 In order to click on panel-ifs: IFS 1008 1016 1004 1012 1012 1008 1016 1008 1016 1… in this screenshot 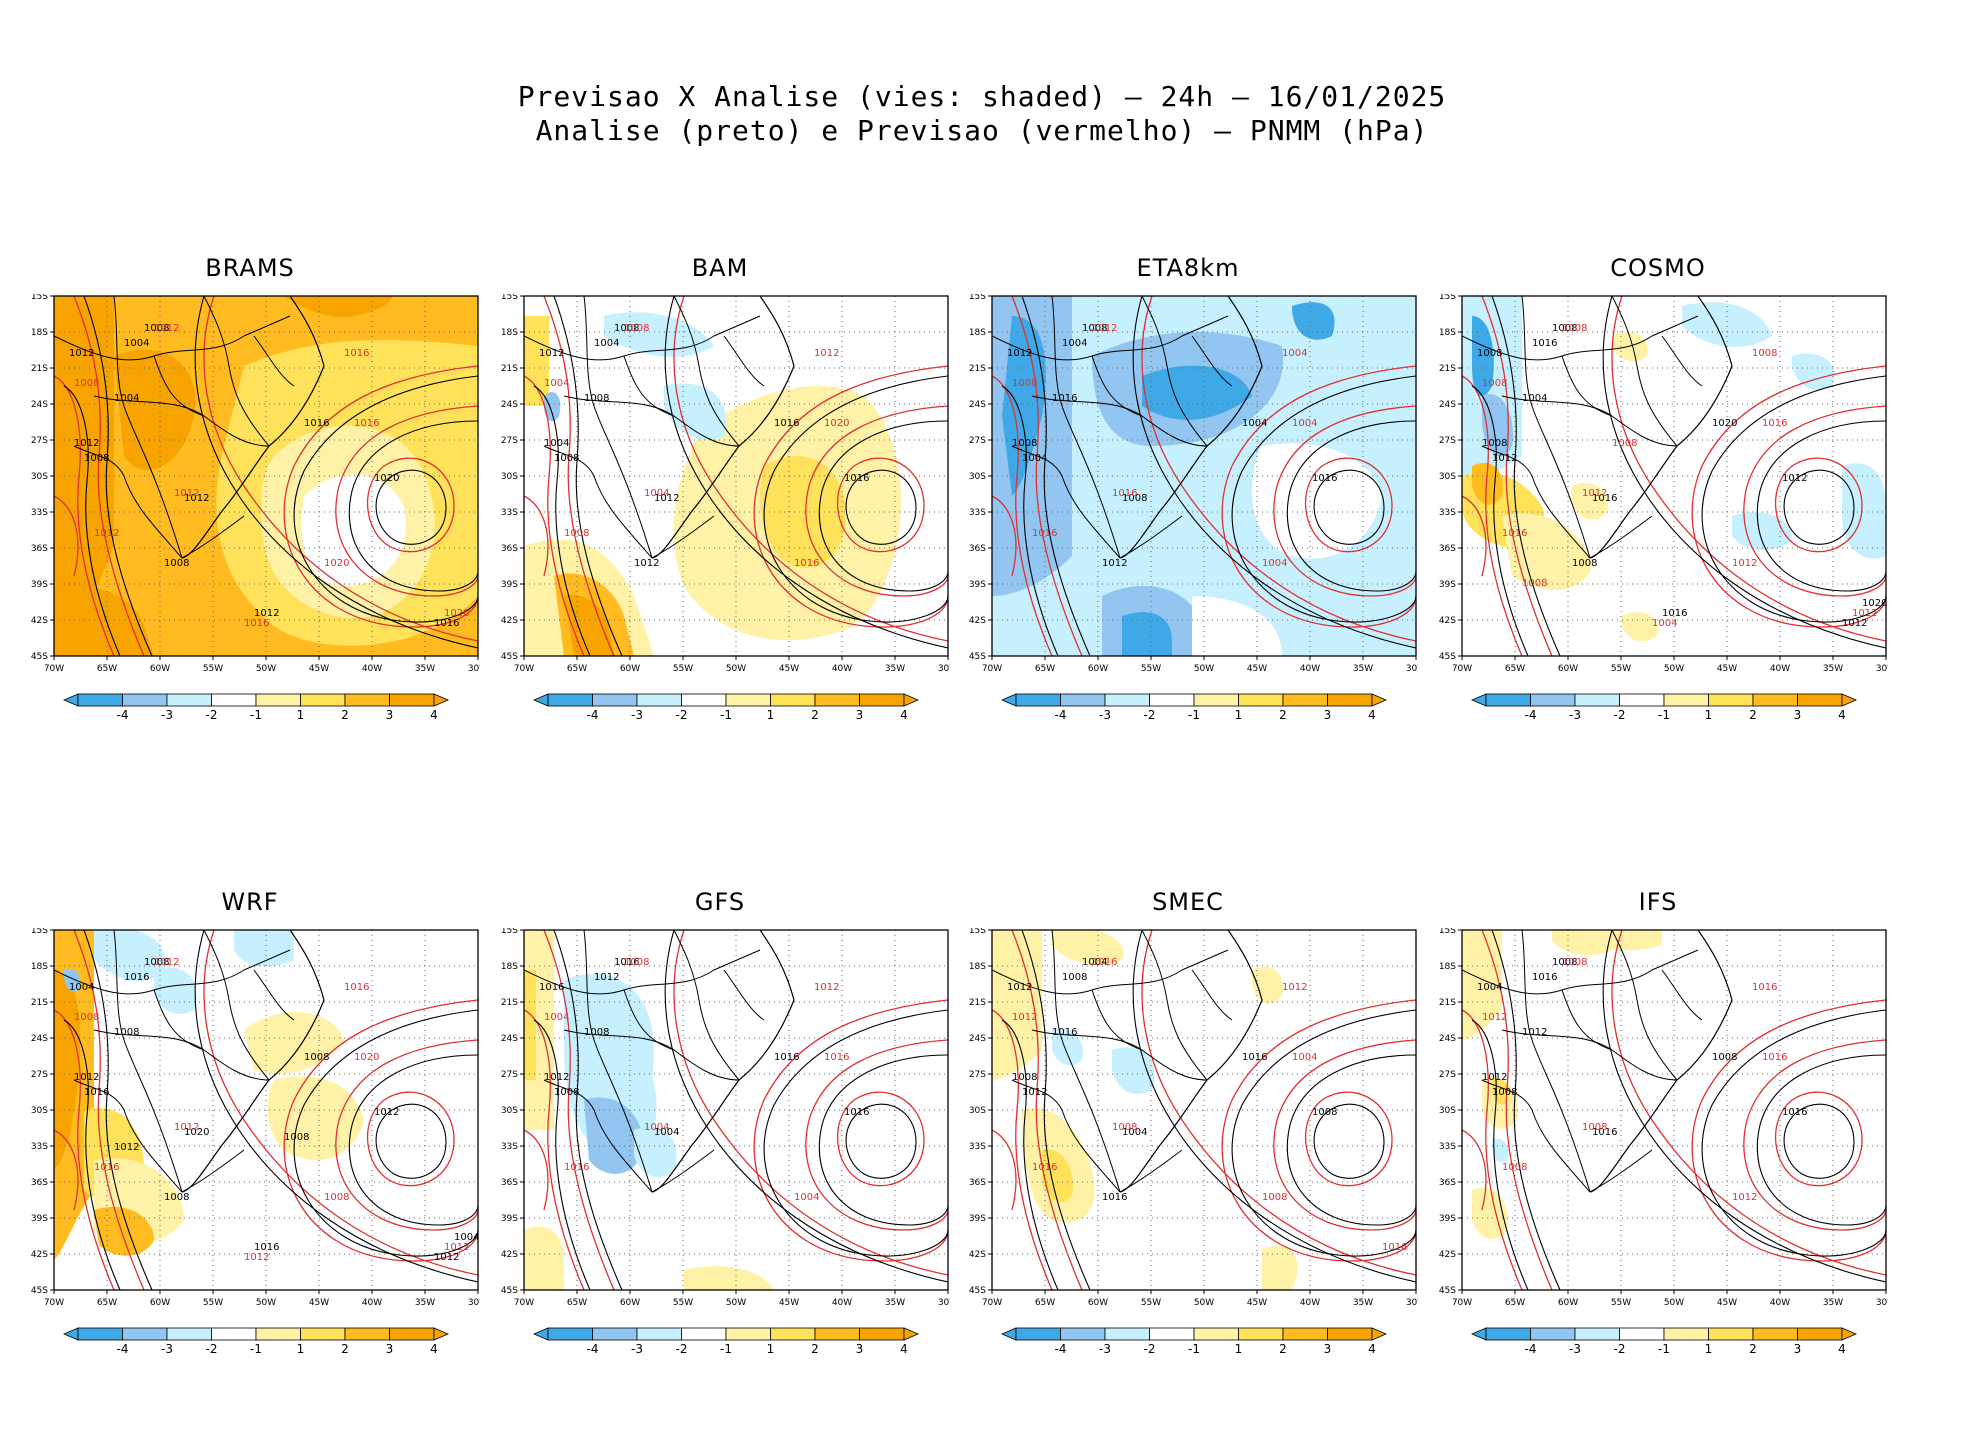, I will do `click(1667, 1123)`.